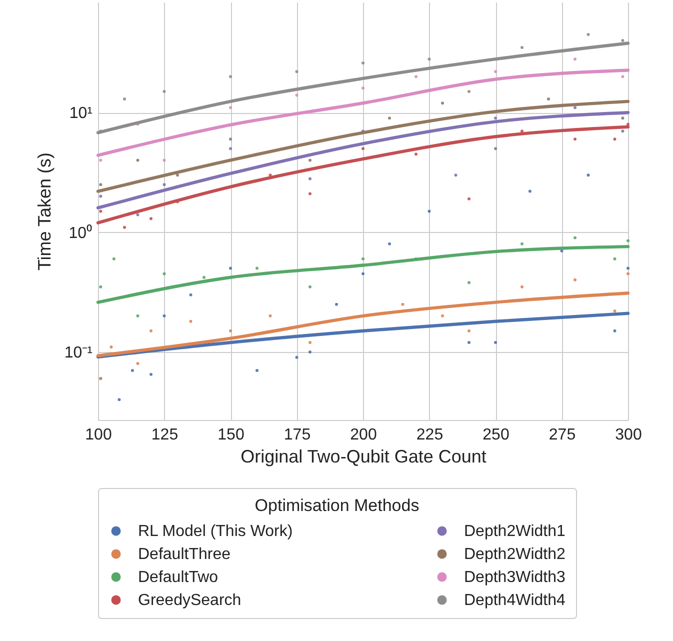 Image resolution: width=673 pixels, height=641 pixels. Describe the element at coordinates (515, 554) in the screenshot. I see `legend-label: Depth2Width2` at that location.